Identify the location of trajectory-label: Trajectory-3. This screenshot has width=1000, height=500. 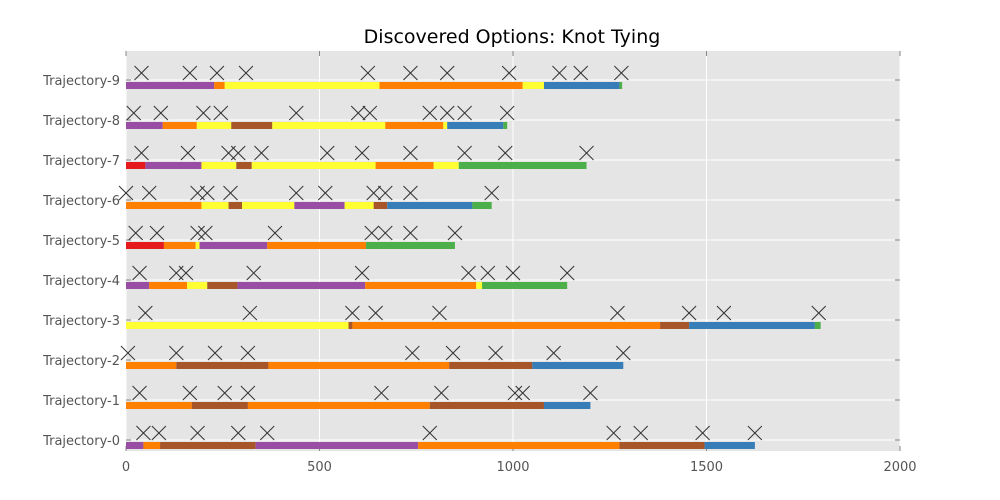
(81, 321).